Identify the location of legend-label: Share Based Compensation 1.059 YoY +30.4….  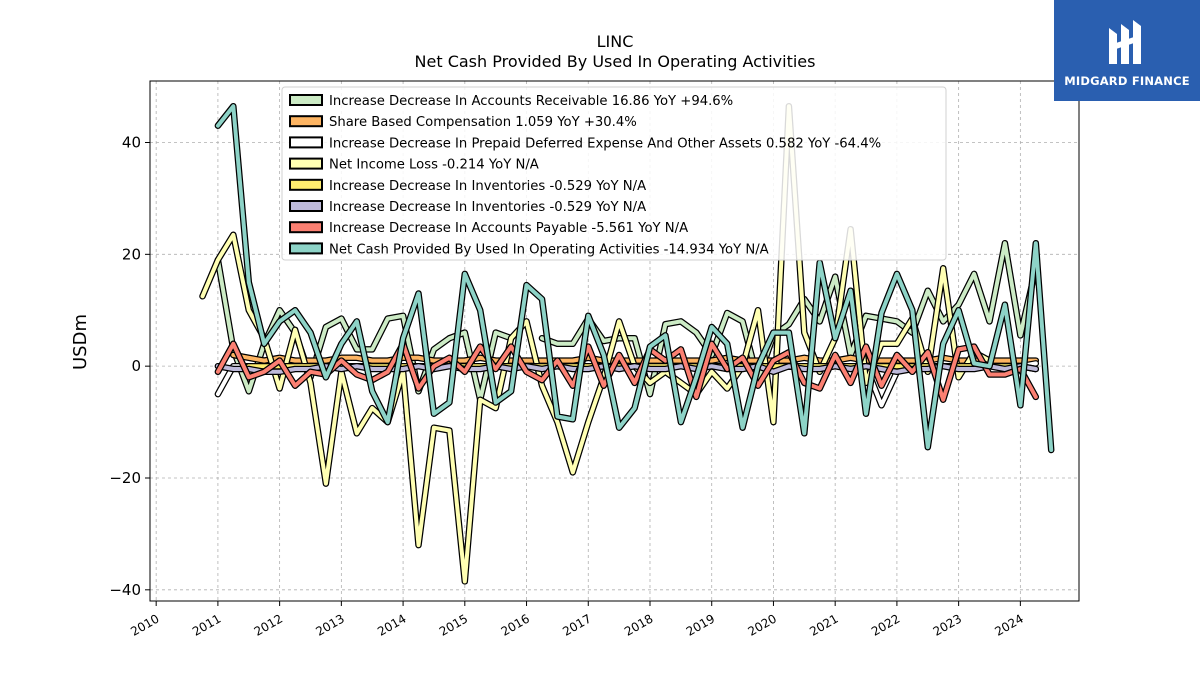
(483, 122).